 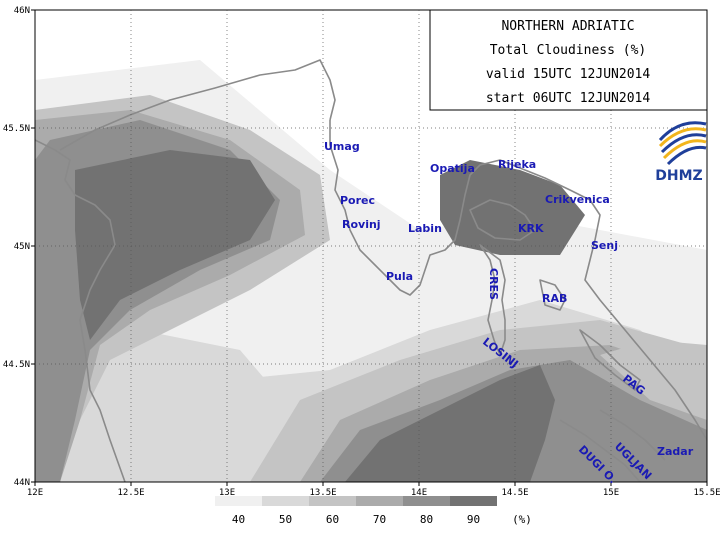 I want to click on label-cres: CRES, so click(x=493, y=284).